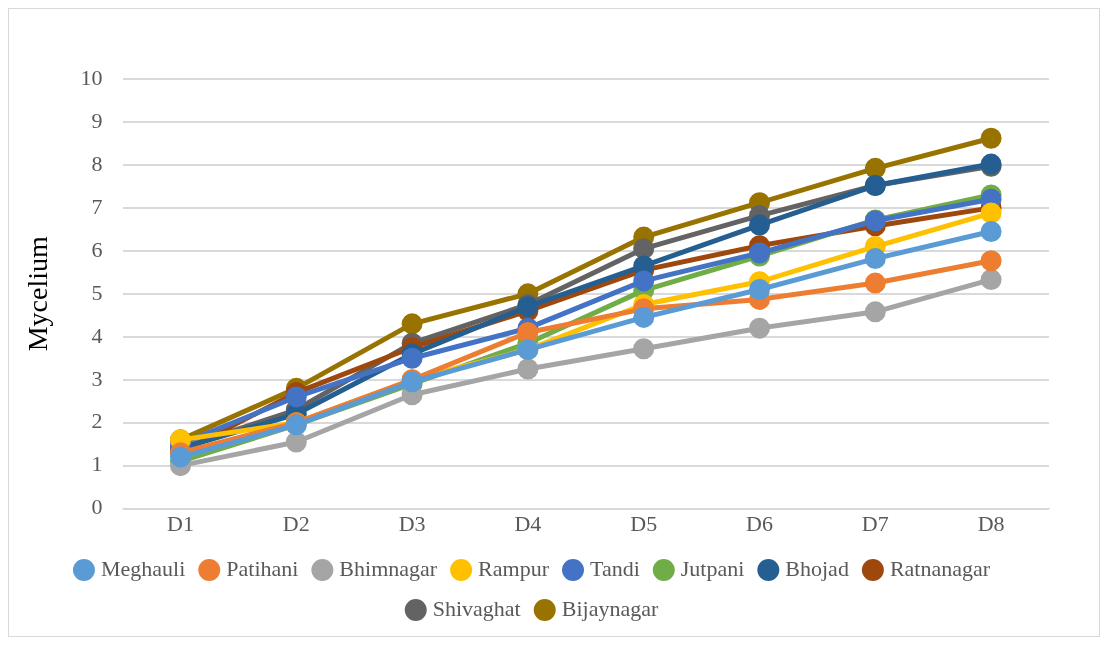 This screenshot has width=1108, height=645. Describe the element at coordinates (610, 608) in the screenshot. I see `legend-label: Bijaynagar` at that location.